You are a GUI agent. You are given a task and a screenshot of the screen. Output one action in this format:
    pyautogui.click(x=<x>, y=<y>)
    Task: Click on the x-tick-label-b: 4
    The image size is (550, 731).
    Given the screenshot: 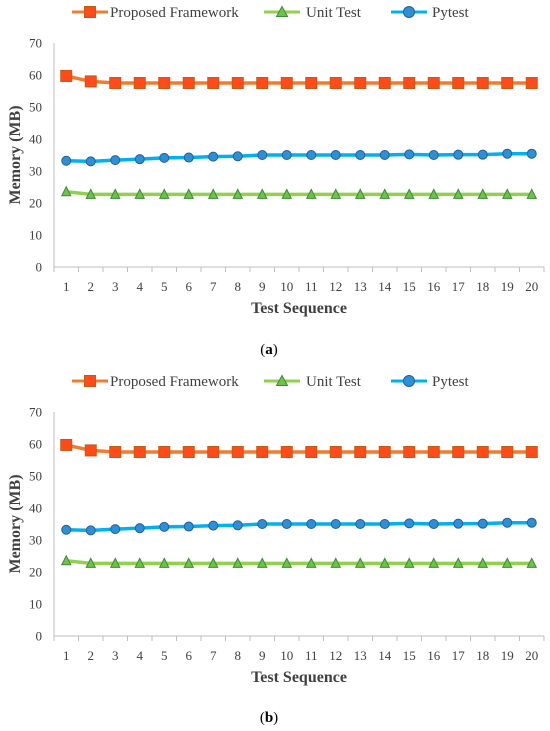 What is the action you would take?
    pyautogui.click(x=140, y=655)
    